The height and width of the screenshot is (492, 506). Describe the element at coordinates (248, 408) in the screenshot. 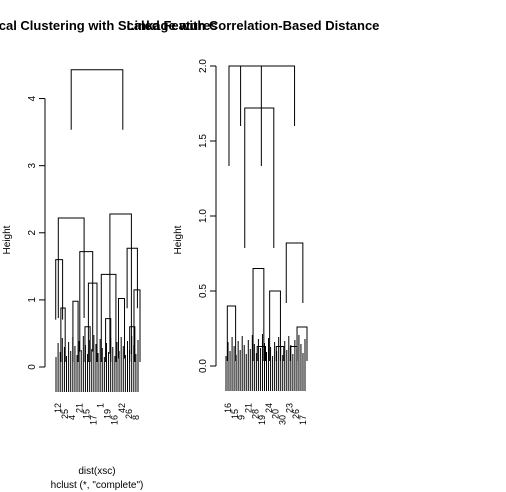

I see `right-leaf-label: 21` at that location.